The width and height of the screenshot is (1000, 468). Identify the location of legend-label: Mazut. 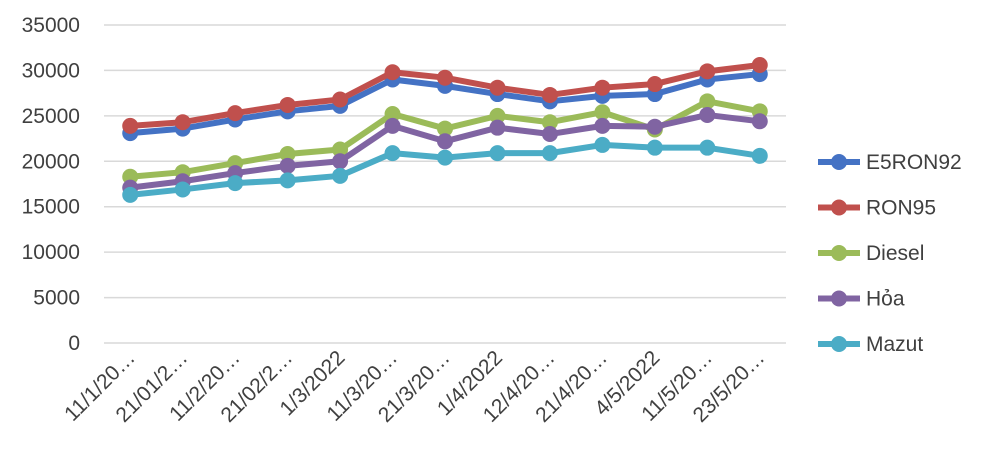
(894, 344).